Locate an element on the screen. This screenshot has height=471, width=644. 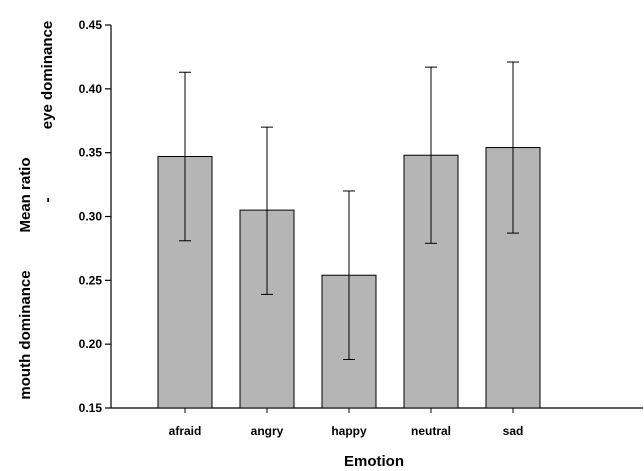
x-tick-label-happy: happy is located at coordinates (349, 431).